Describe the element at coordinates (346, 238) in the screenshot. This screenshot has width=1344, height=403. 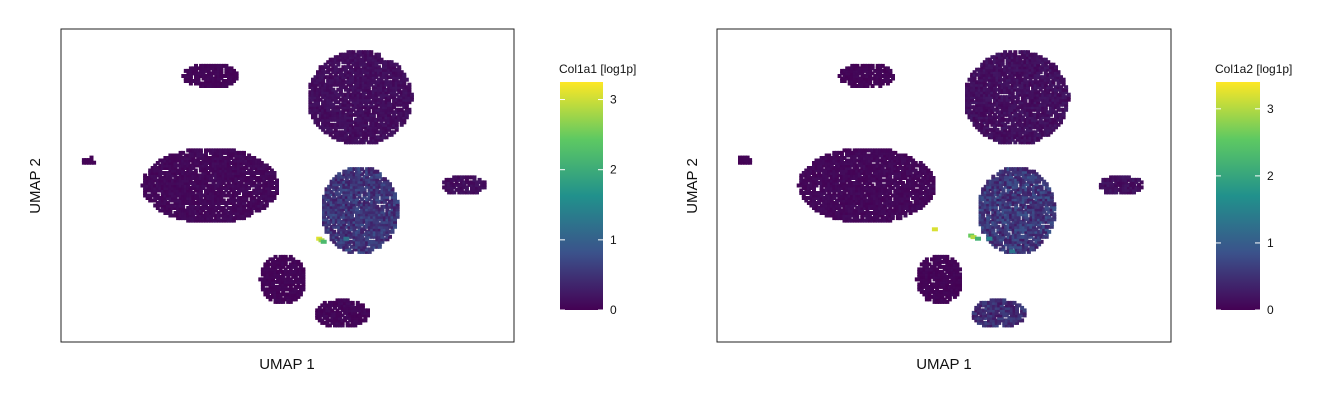
I see `data-point-highlight` at that location.